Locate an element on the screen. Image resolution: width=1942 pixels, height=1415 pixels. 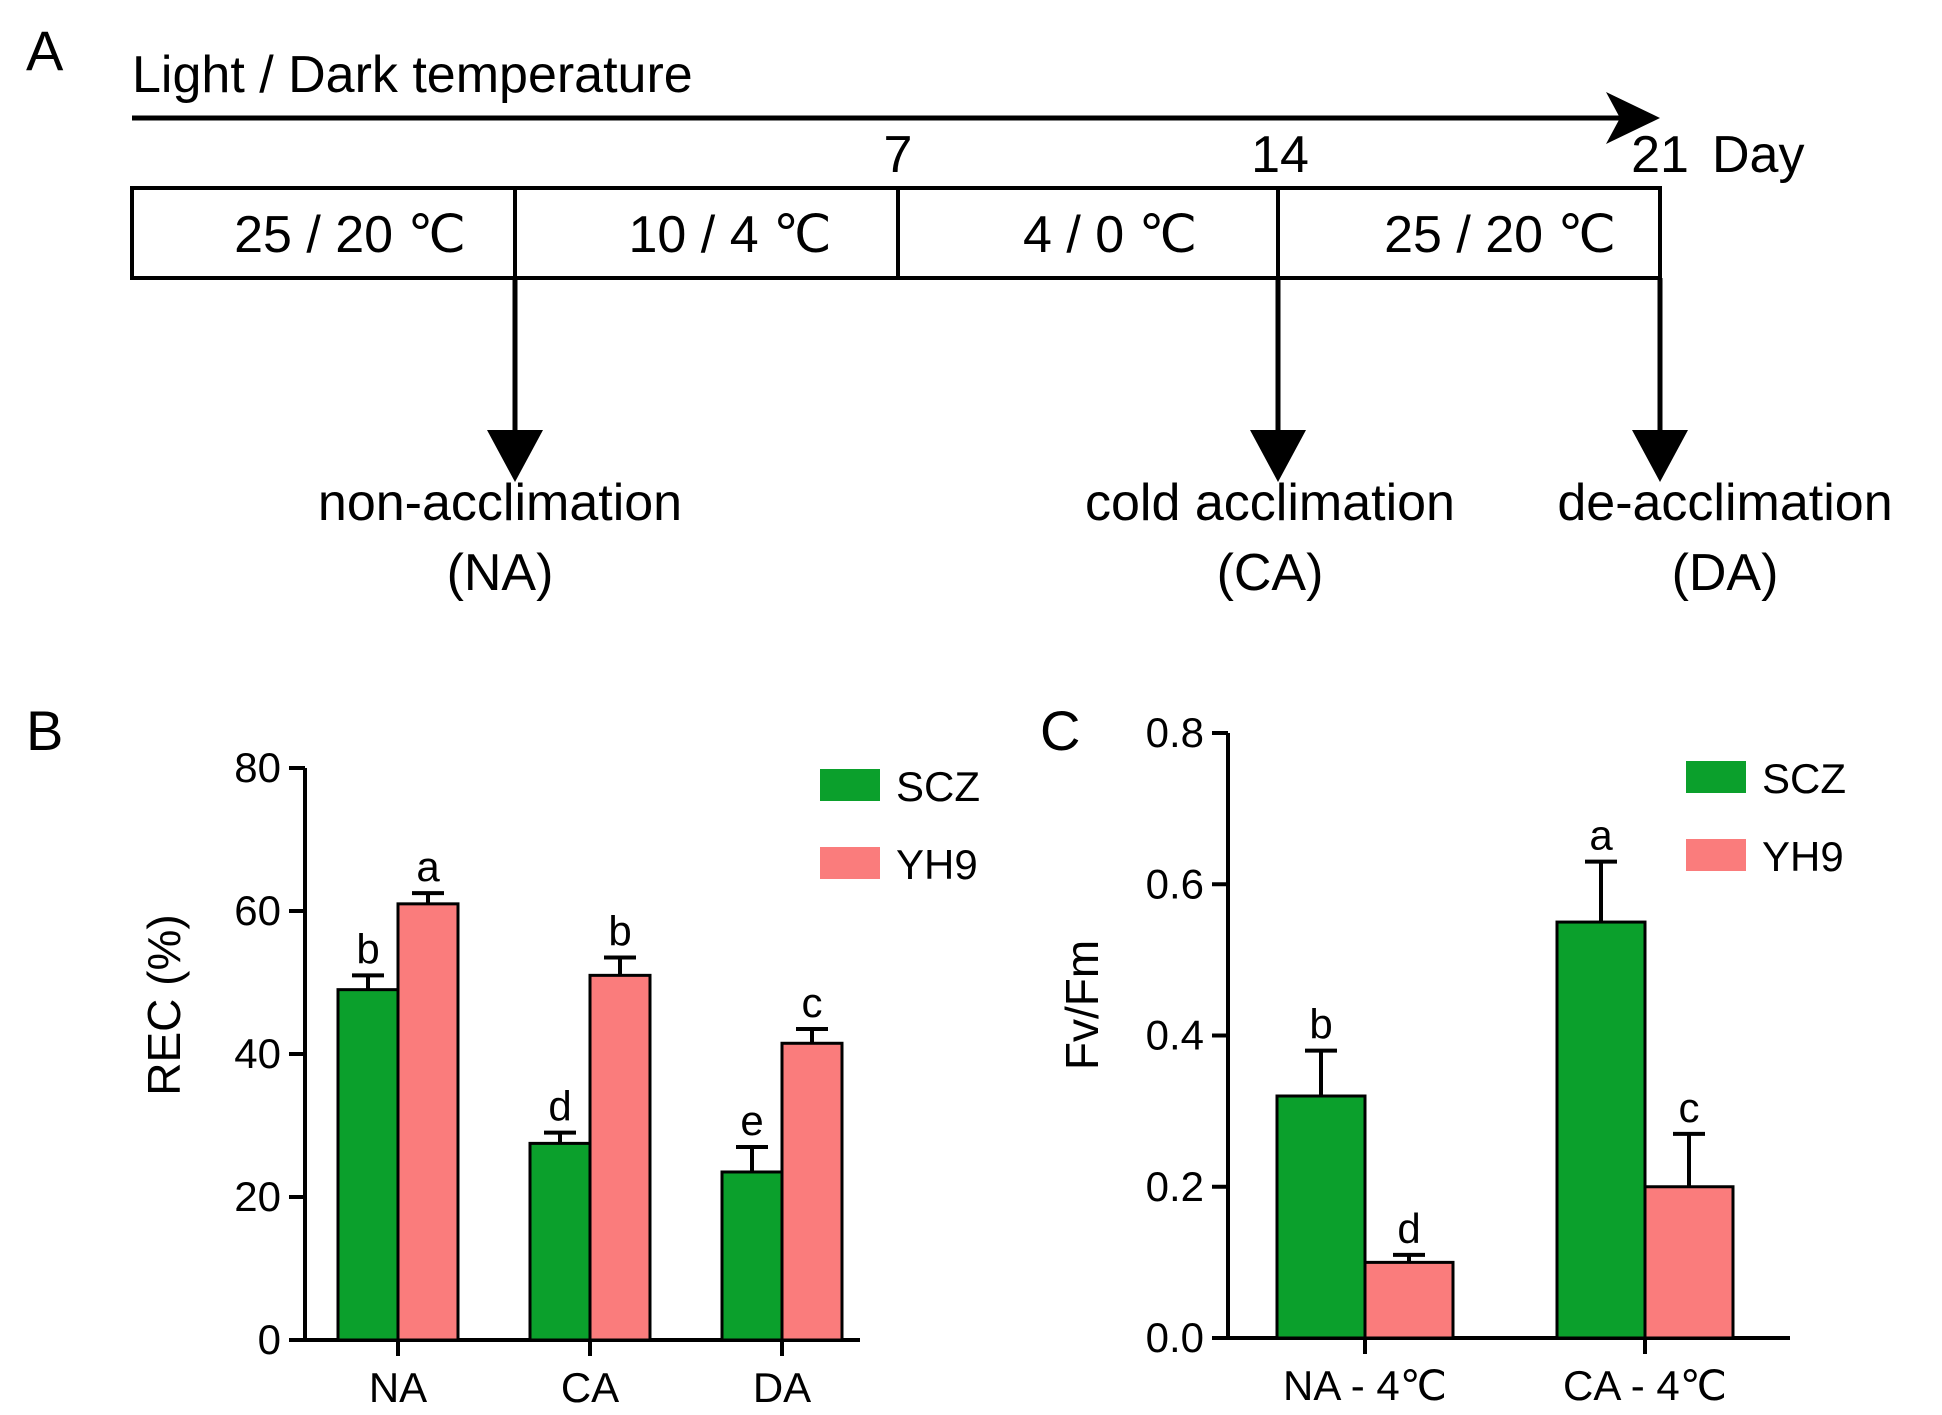
y-tick-label: 0.6 is located at coordinates (1175, 883).